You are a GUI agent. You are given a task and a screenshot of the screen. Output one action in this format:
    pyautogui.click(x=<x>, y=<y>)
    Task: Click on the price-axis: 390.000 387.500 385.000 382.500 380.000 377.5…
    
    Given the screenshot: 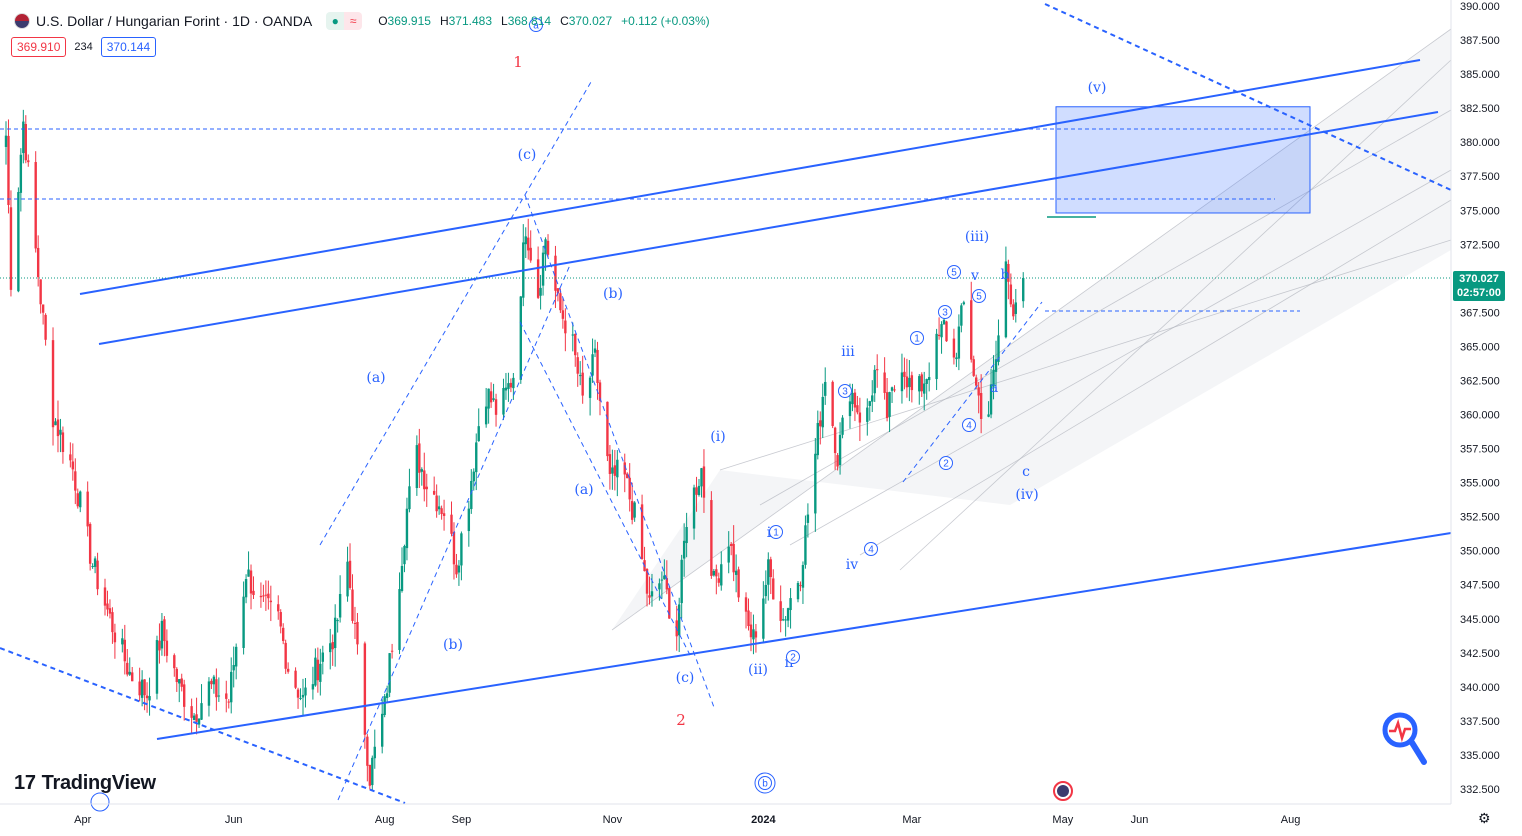 What is the action you would take?
    pyautogui.click(x=1475, y=402)
    